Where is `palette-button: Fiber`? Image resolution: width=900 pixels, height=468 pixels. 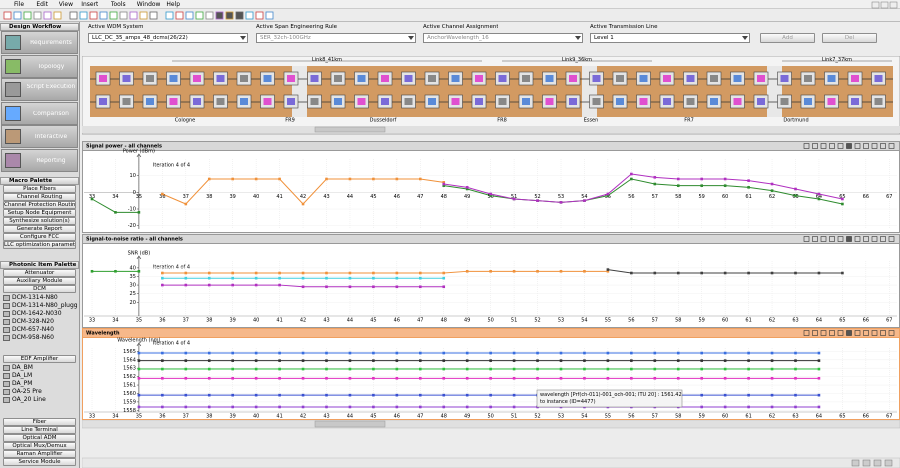 palette-button: Fiber is located at coordinates (39, 422).